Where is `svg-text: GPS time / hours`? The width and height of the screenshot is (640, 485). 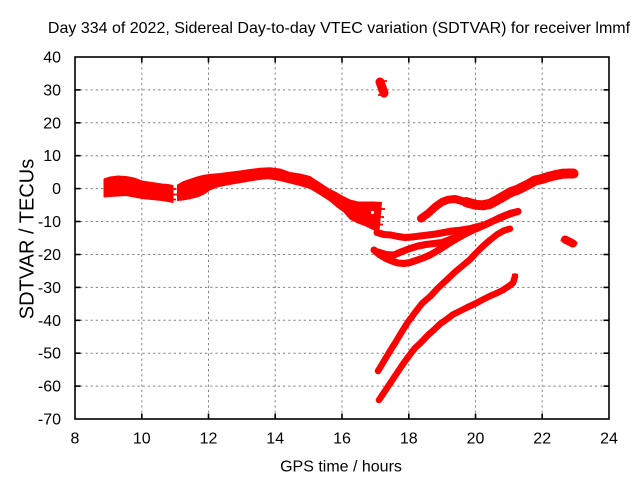 svg-text: GPS time / hours is located at coordinates (341, 467).